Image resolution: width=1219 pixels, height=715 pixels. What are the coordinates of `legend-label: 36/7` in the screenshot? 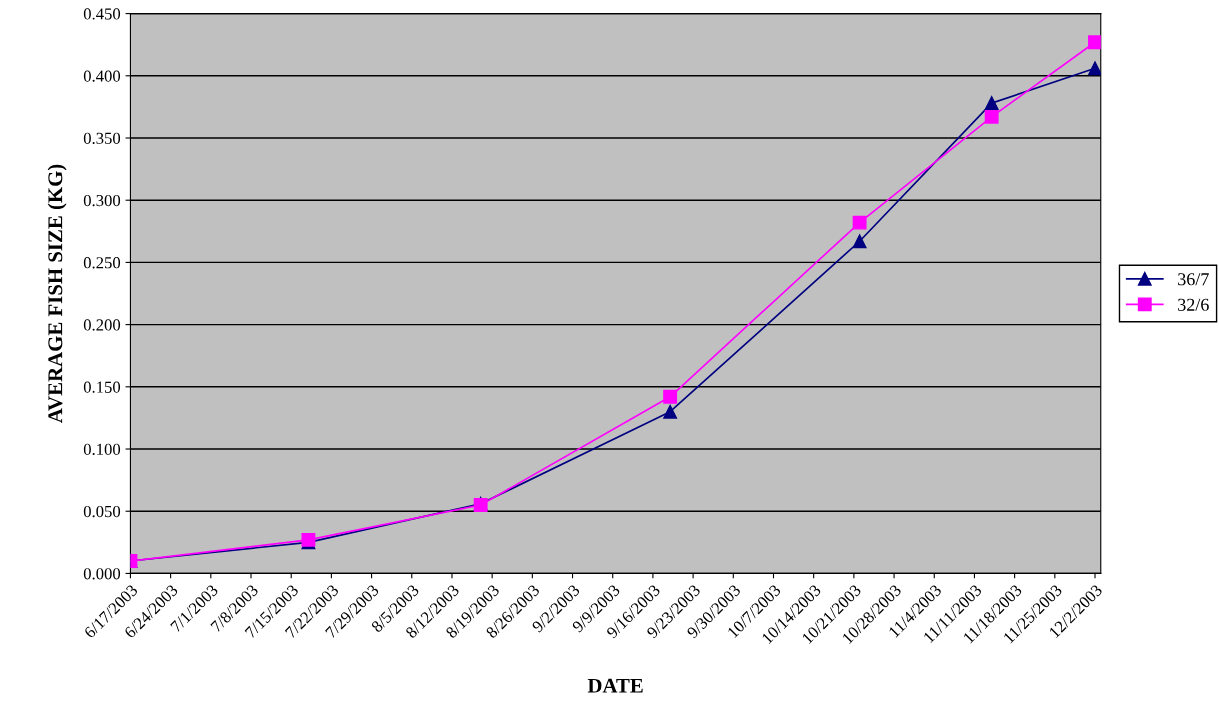 It's located at (1193, 279).